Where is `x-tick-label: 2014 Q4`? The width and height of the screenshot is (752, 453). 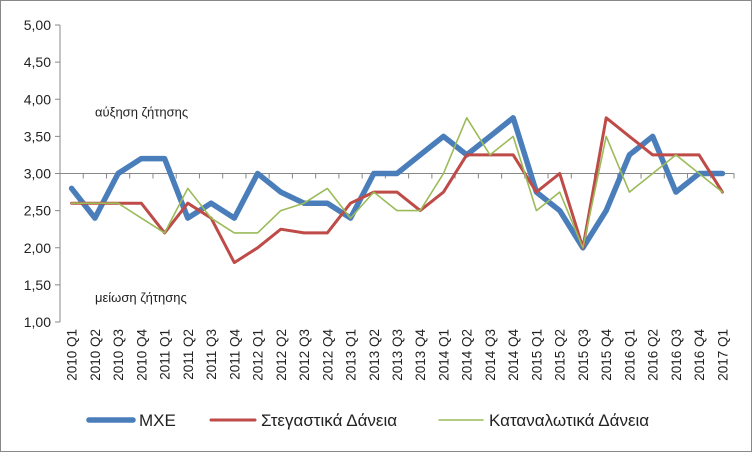
x-tick-label: 2014 Q4 is located at coordinates (513, 355).